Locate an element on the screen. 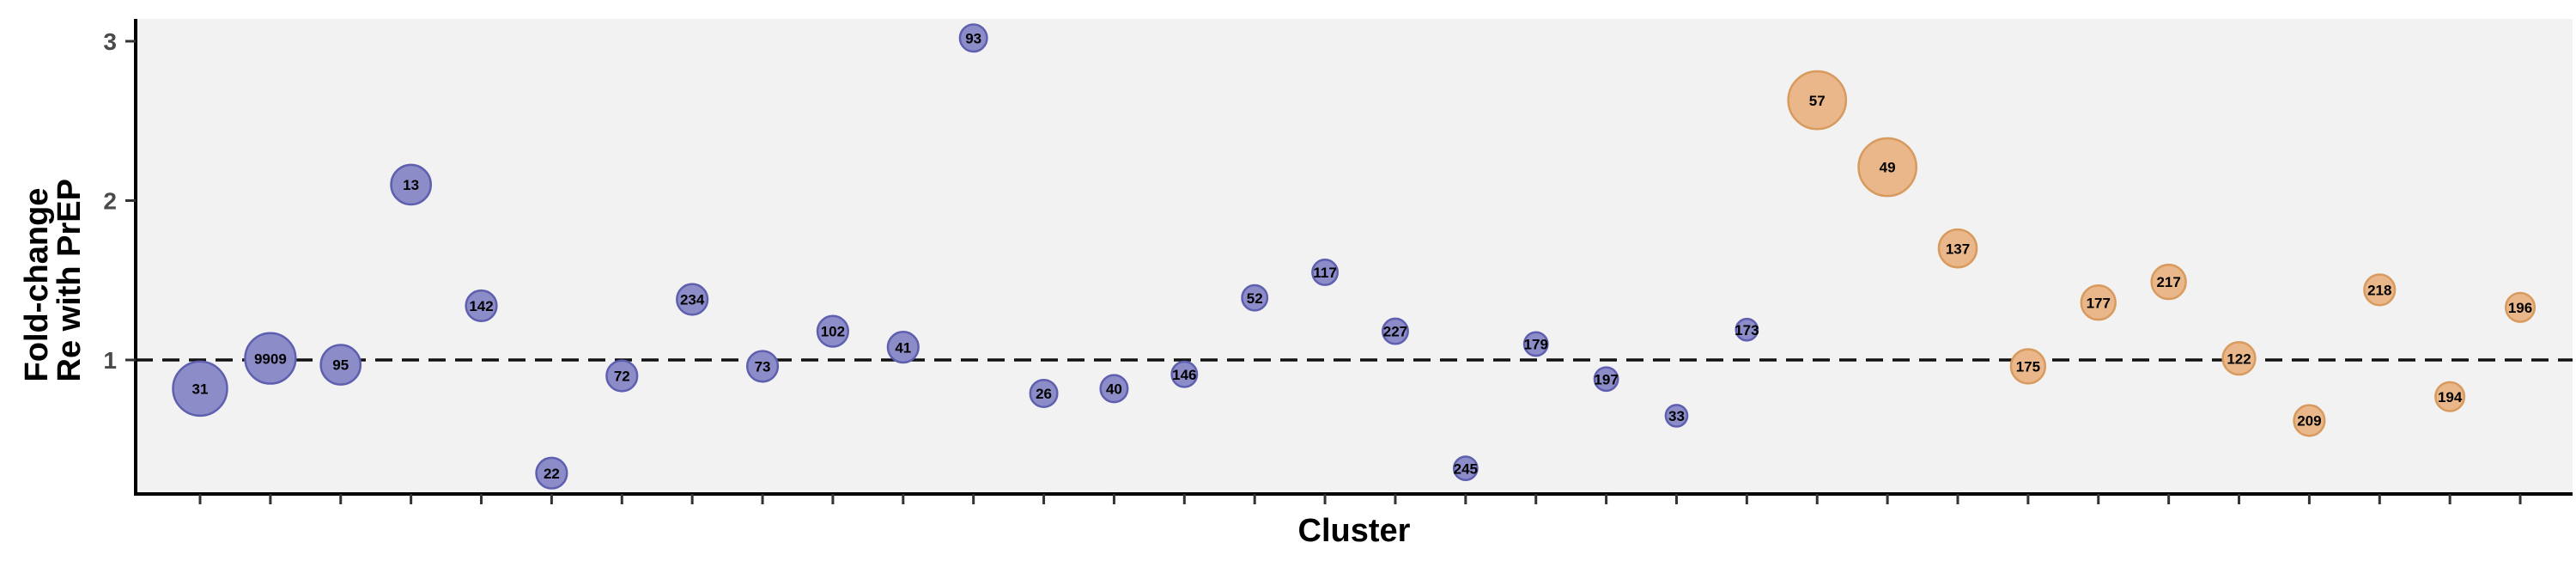 Image resolution: width=2576 pixels, height=567 pixels. bubble: 117 is located at coordinates (1325, 272).